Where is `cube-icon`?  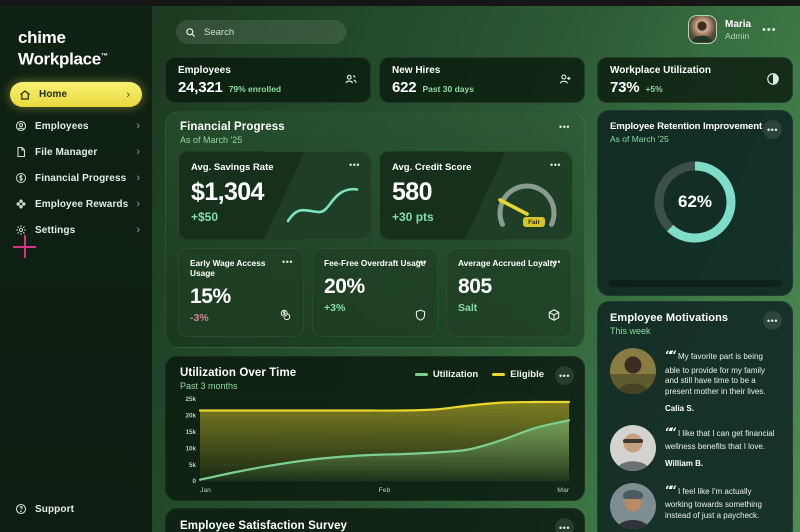
cube-icon is located at coordinates (554, 317).